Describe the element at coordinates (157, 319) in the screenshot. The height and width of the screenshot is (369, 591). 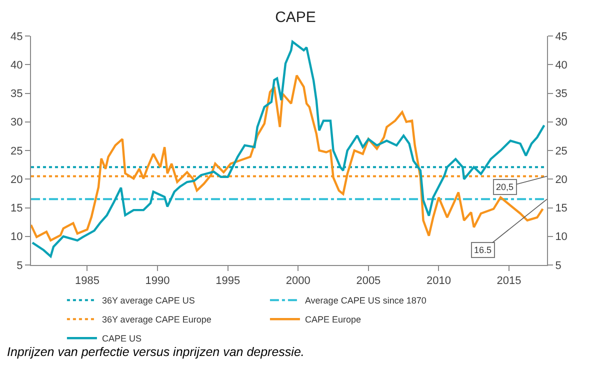
I see `legend-label: 36Y average CAPE Europe` at that location.